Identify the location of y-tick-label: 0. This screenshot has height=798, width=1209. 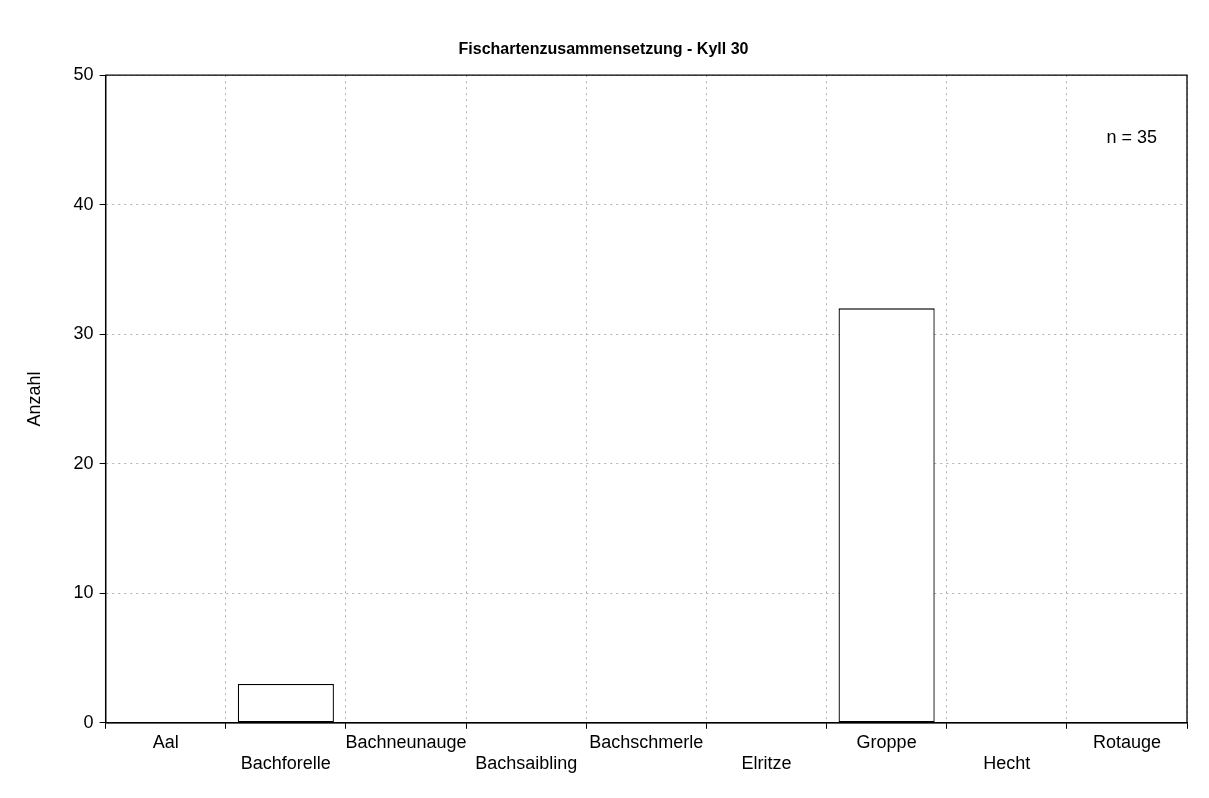
(88, 721).